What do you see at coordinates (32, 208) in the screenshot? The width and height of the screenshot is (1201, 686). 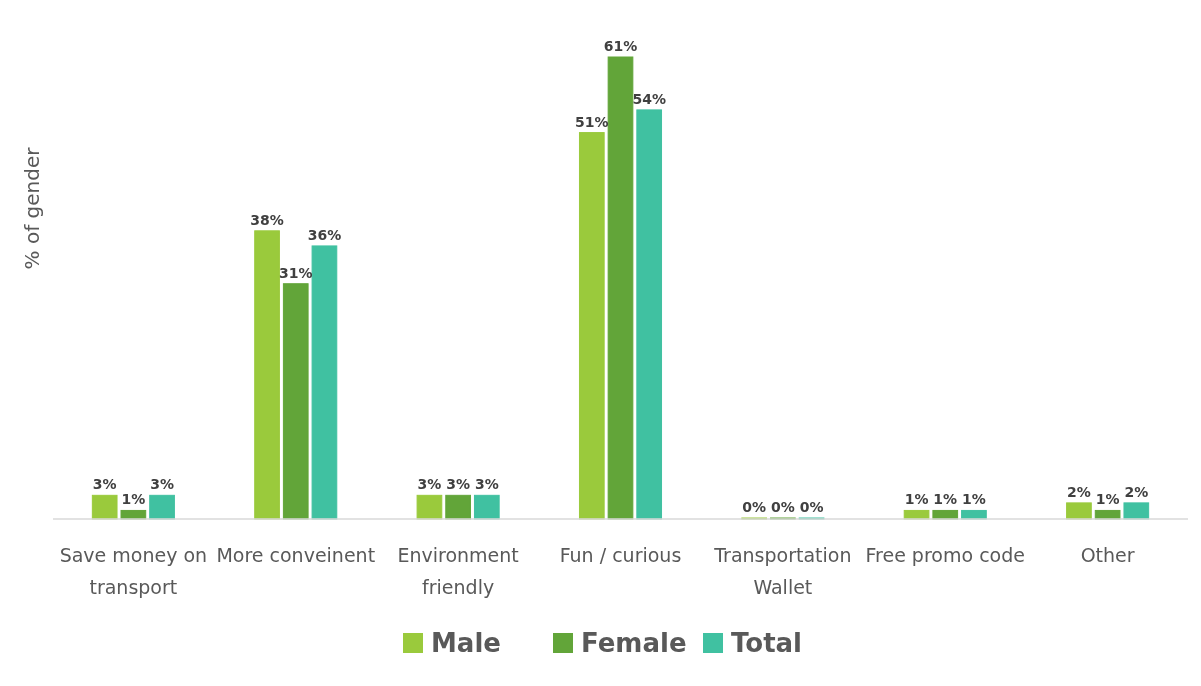 I see `y-axis-title: % of gender` at bounding box center [32, 208].